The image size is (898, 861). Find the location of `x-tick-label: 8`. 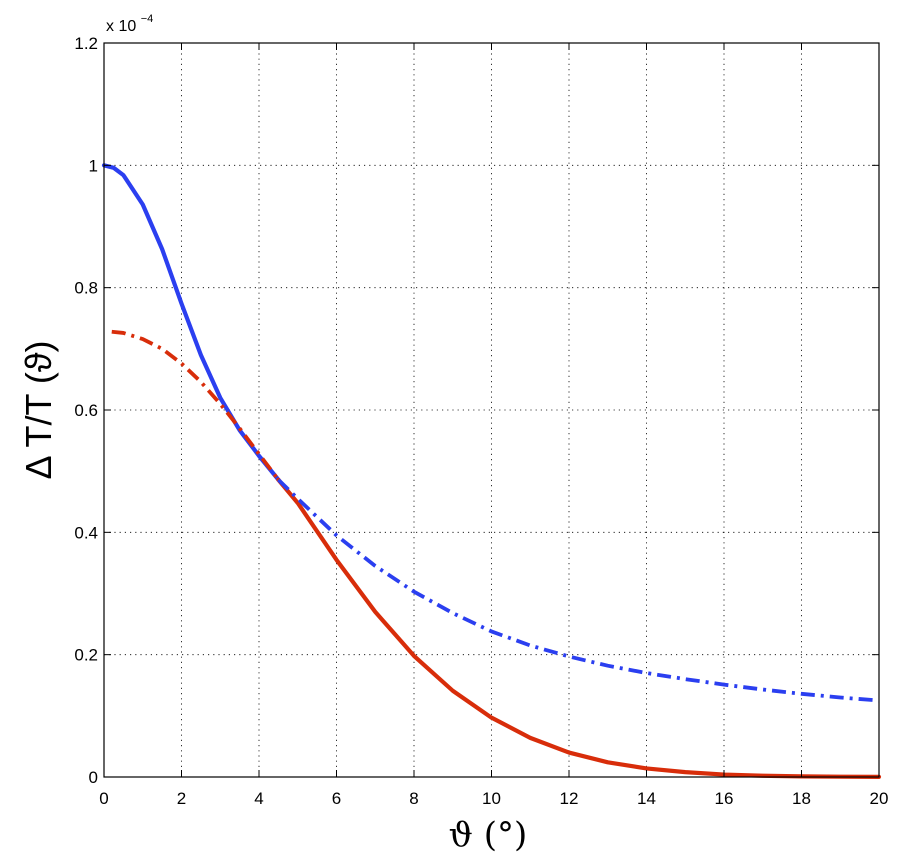

x-tick-label: 8 is located at coordinates (413, 798).